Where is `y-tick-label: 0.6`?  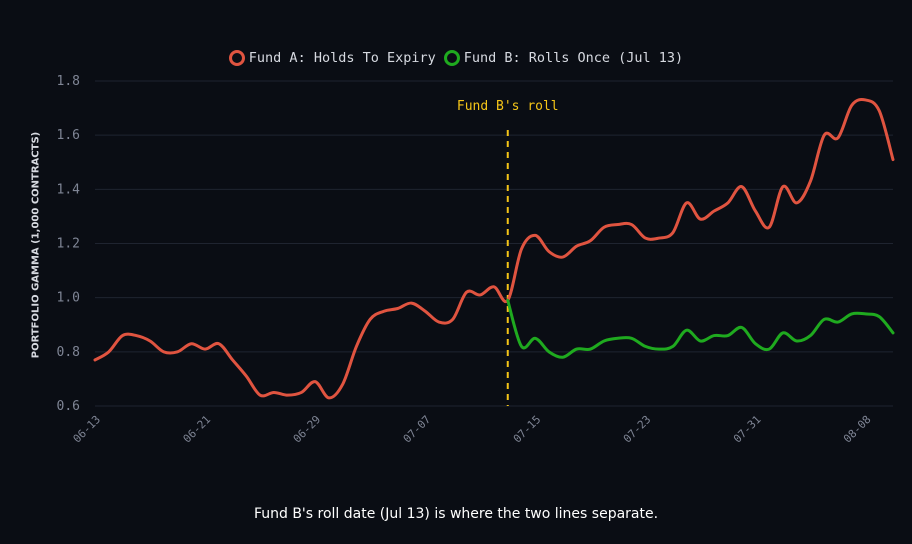 y-tick-label: 0.6 is located at coordinates (68, 406).